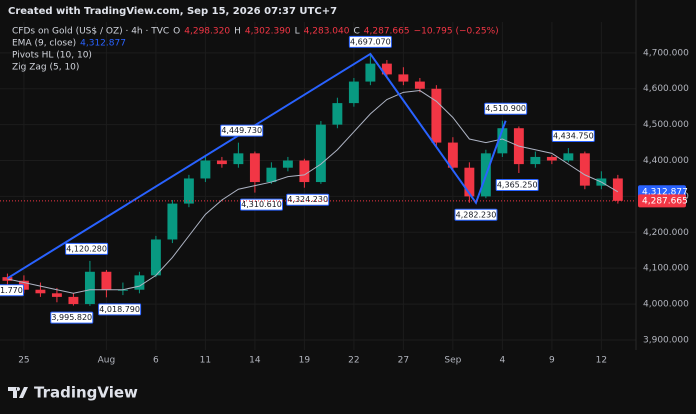 The width and height of the screenshot is (696, 414). Describe the element at coordinates (666, 53) in the screenshot. I see `y-tick-label: 4,700.000` at that location.